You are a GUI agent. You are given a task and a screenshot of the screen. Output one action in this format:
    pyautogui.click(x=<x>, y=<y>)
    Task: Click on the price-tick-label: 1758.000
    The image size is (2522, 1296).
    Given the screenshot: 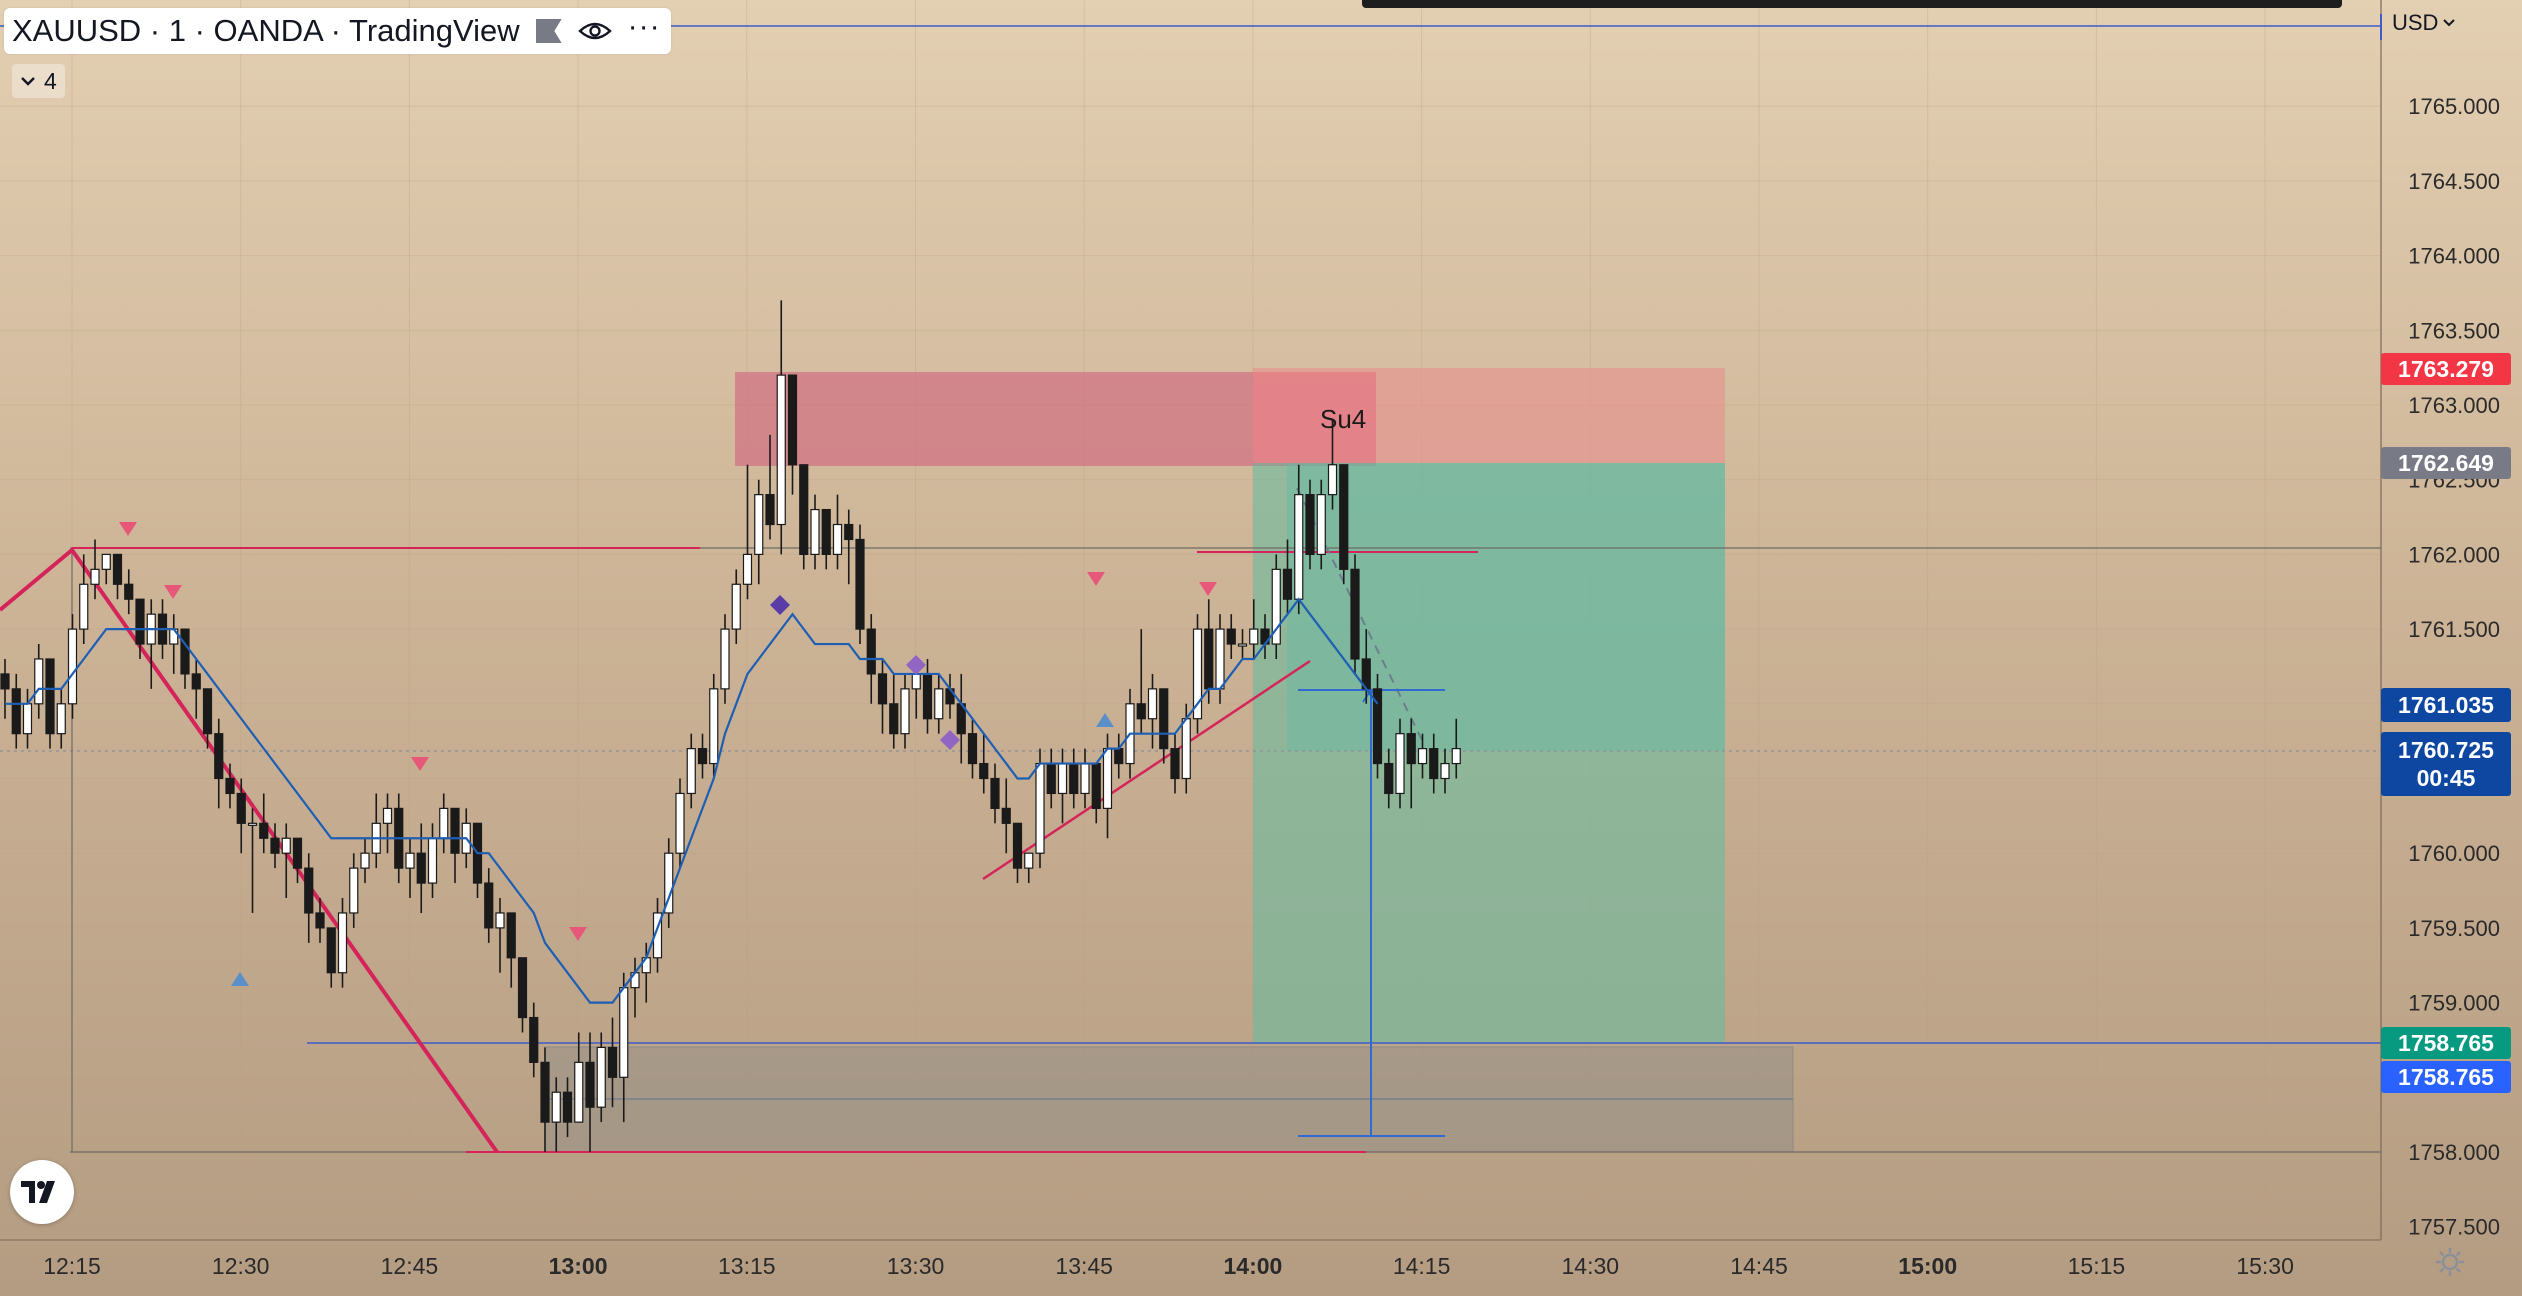 What is the action you would take?
    pyautogui.click(x=2454, y=1152)
    